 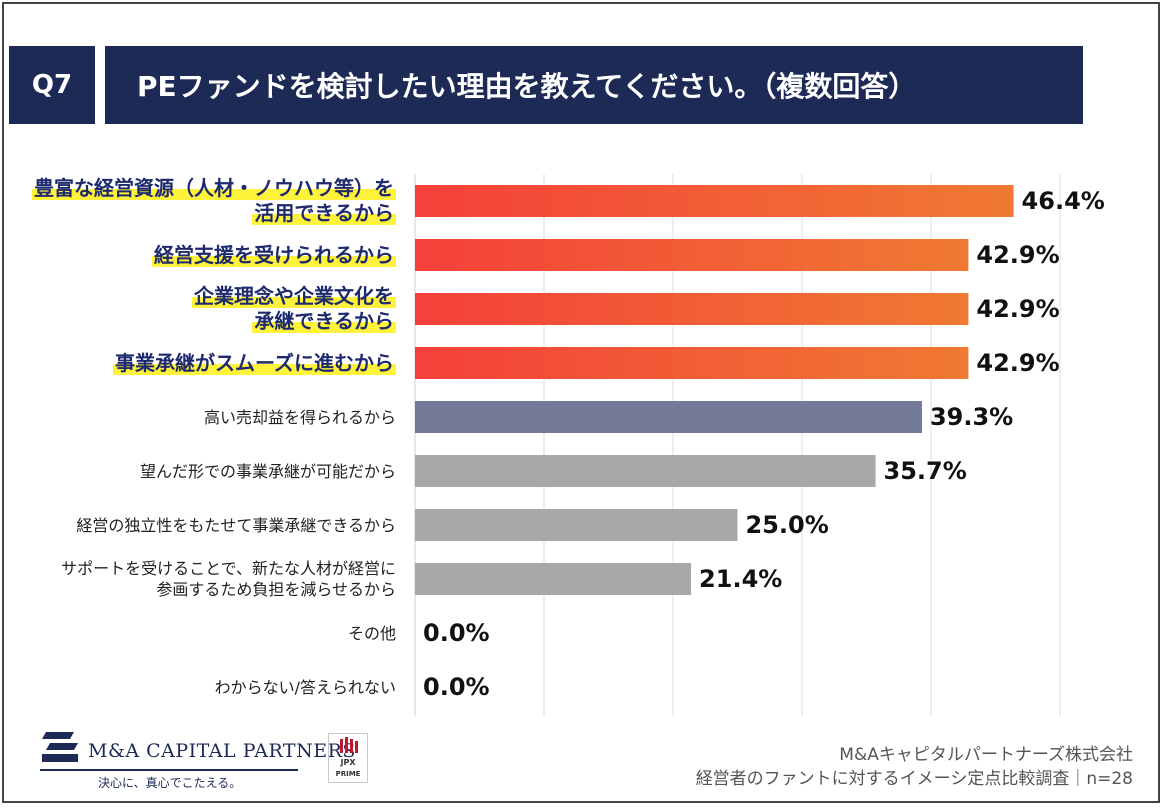 I want to click on value-label-10: 0.0%, so click(x=456, y=687).